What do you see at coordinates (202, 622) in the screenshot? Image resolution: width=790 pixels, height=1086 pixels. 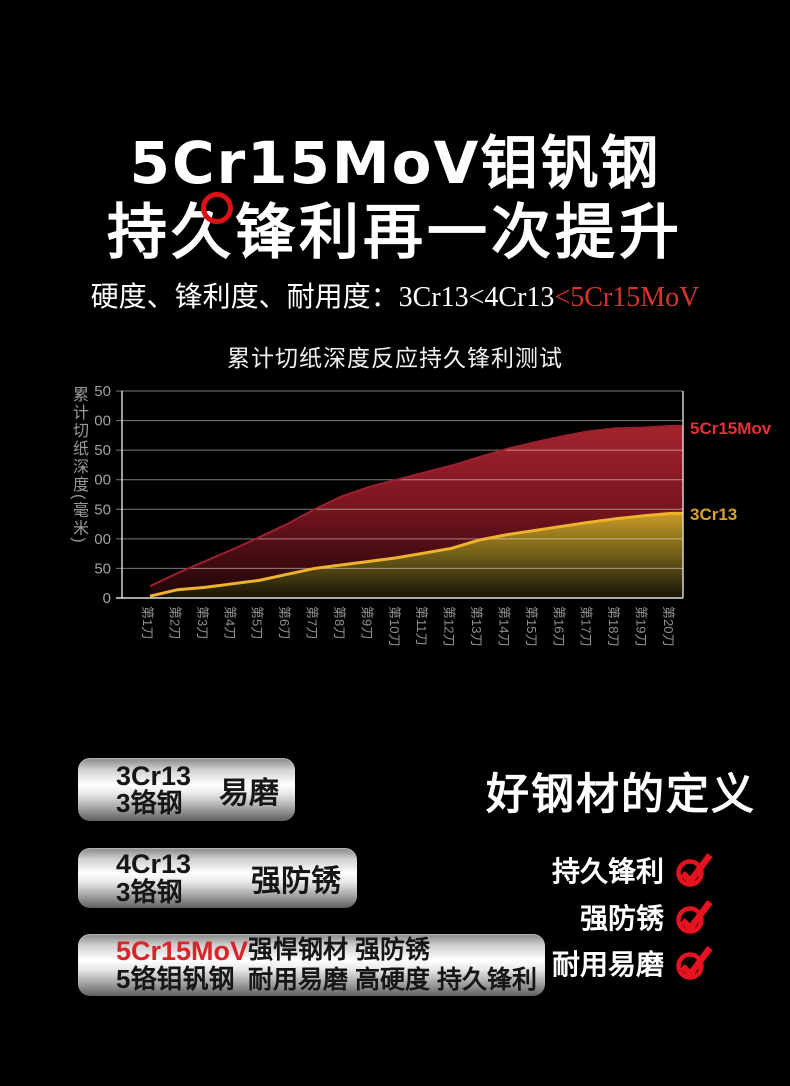 I see `svg-text: 第3刀` at bounding box center [202, 622].